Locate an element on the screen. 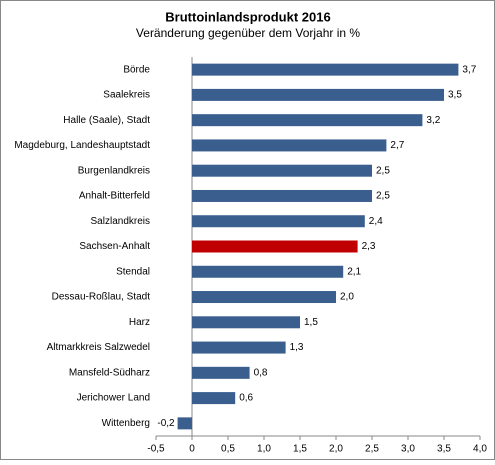 This screenshot has width=495, height=465. chart-title: Bruttoinlandsprodukt 2016 is located at coordinates (247, 16).